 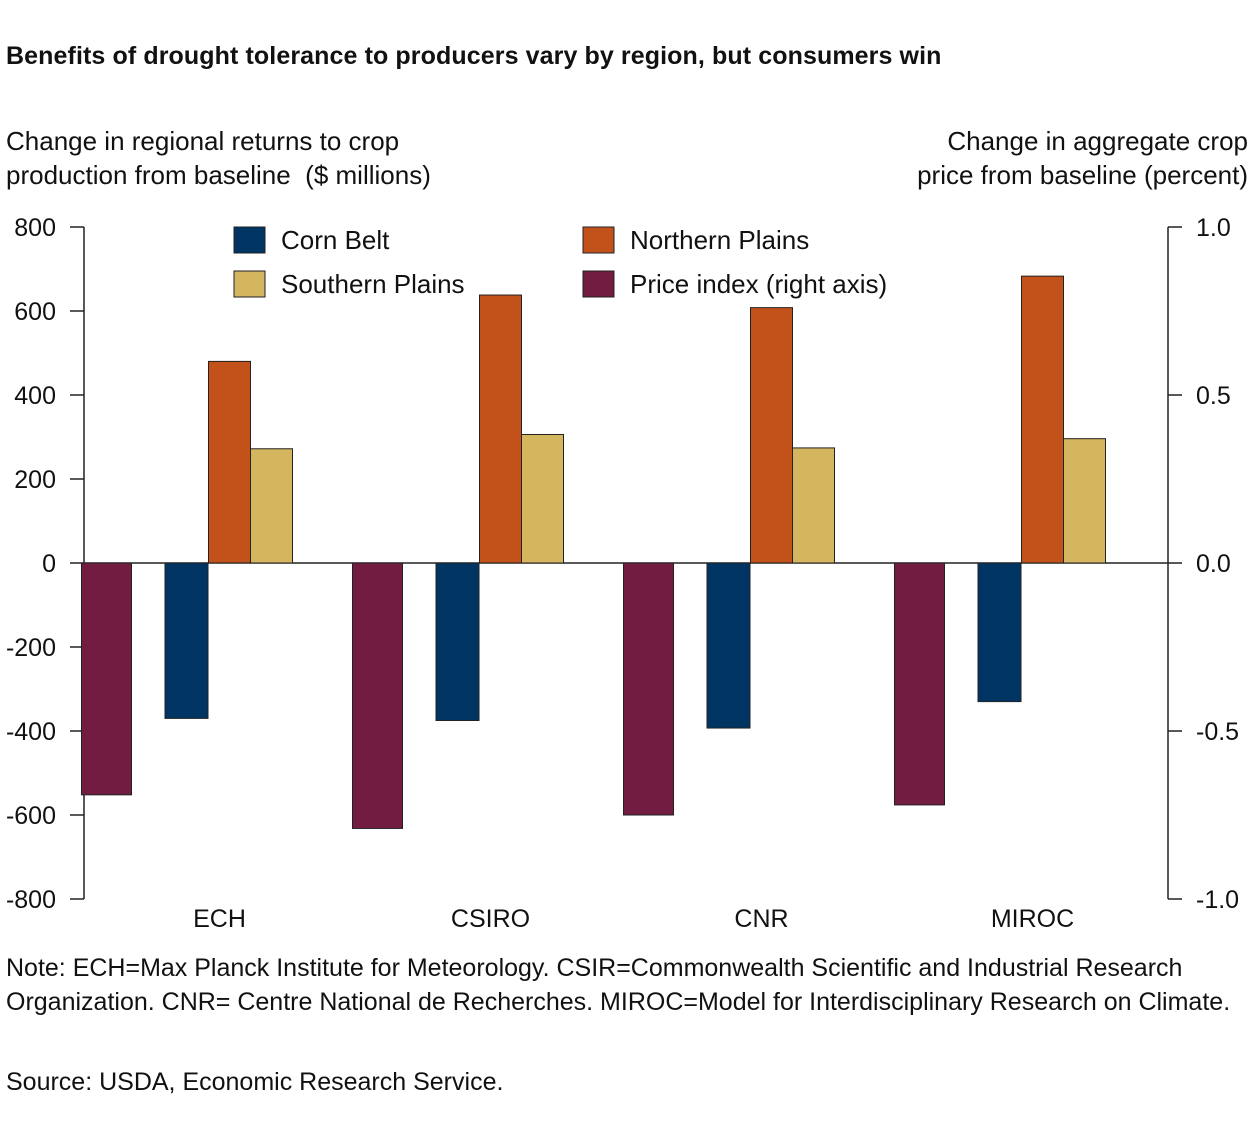 I want to click on category-label: CSIRO, so click(x=490, y=919).